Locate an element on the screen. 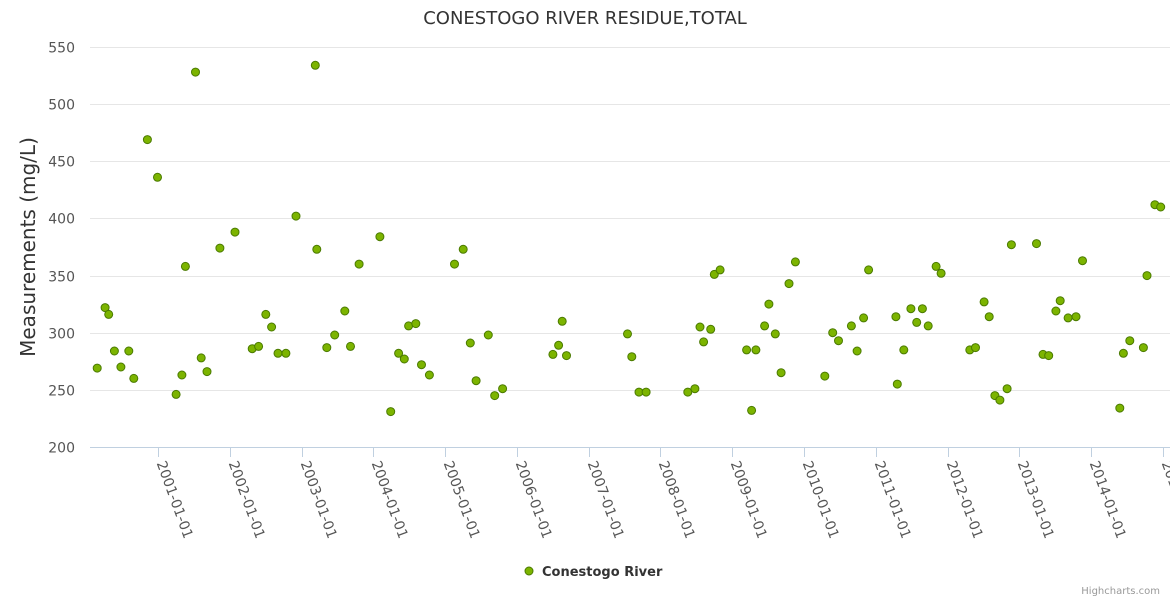 This screenshot has width=1170, height=600. legend-item-conestogo-river: Conestogo River is located at coordinates (602, 572).